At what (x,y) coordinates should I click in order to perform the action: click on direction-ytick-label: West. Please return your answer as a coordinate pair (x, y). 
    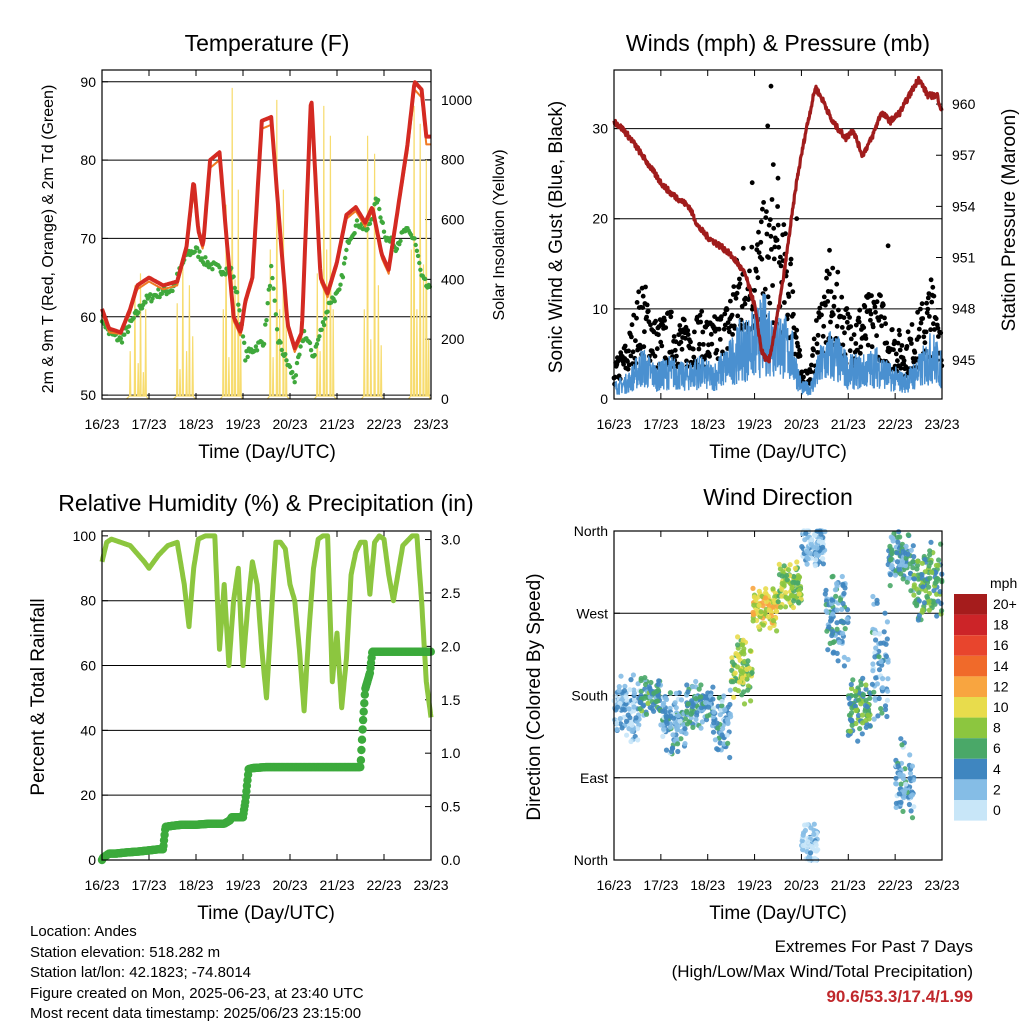
    Looking at the image, I should click on (592, 613).